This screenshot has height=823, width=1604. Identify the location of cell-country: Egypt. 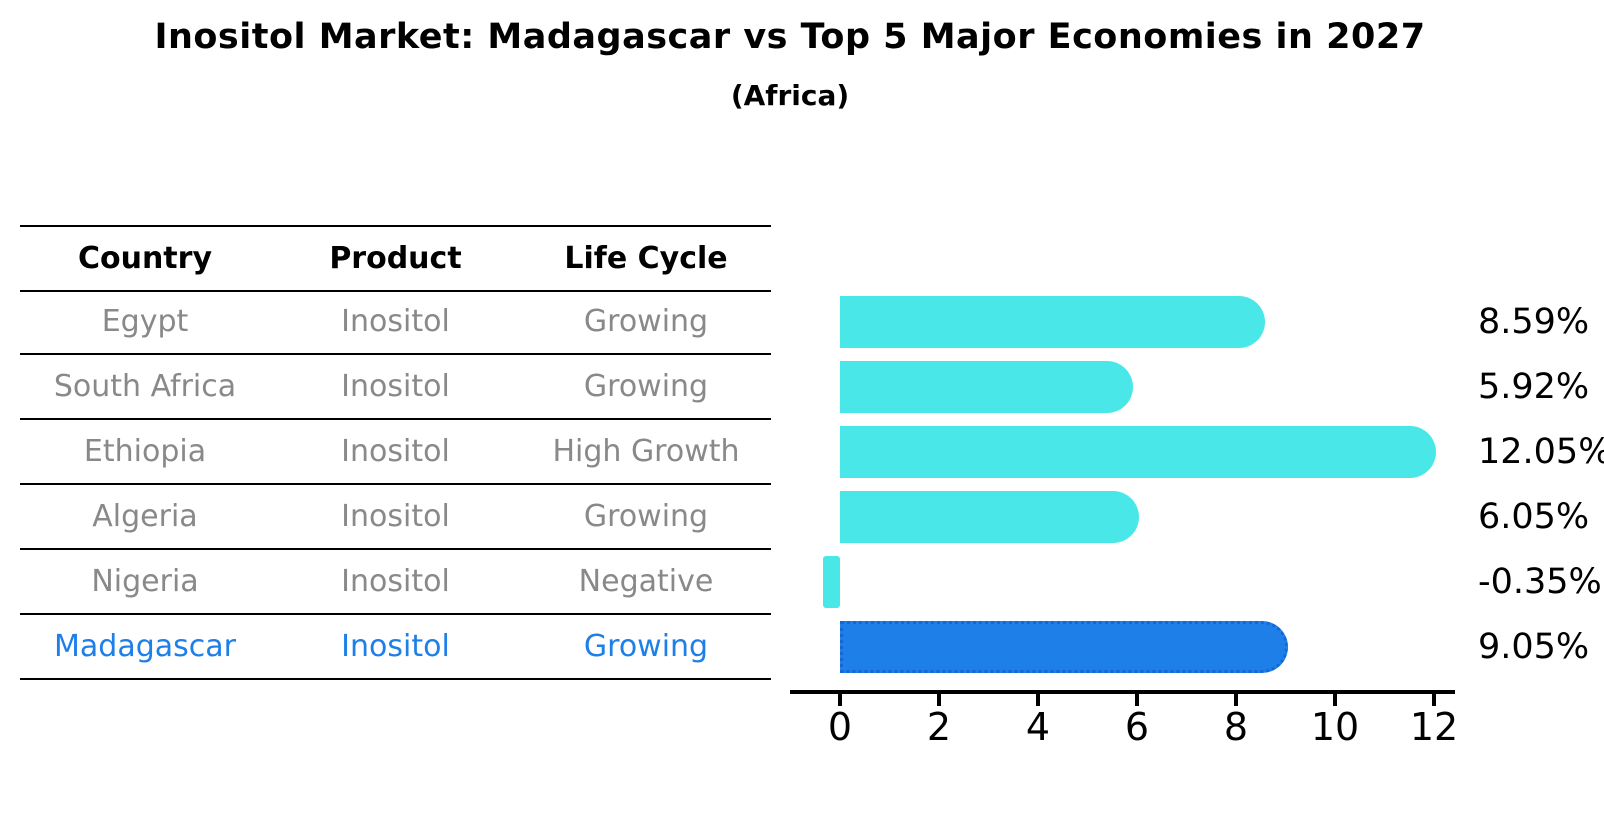
(145, 321).